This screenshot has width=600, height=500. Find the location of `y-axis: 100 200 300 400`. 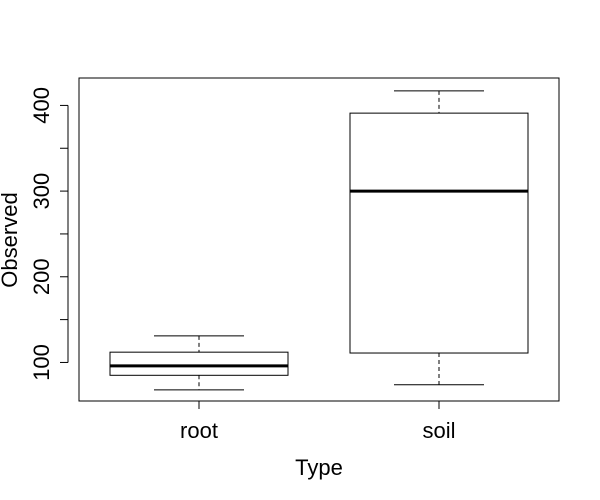

y-axis: 100 200 300 400 is located at coordinates (49, 234).